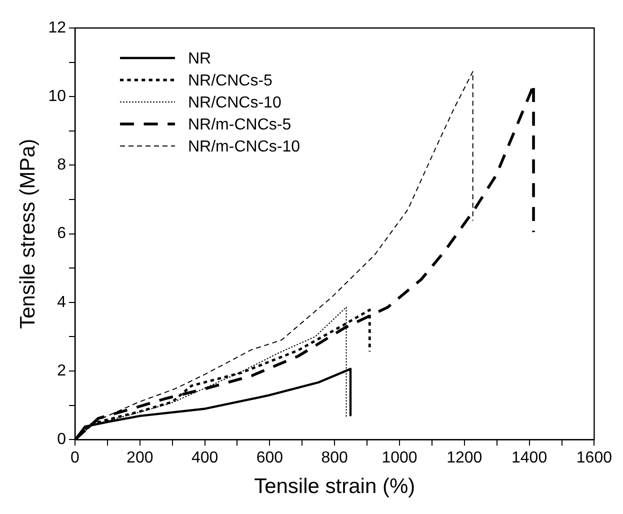 This screenshot has height=514, width=623. Describe the element at coordinates (244, 147) in the screenshot. I see `legend-label: NR/m-CNCs-10` at that location.